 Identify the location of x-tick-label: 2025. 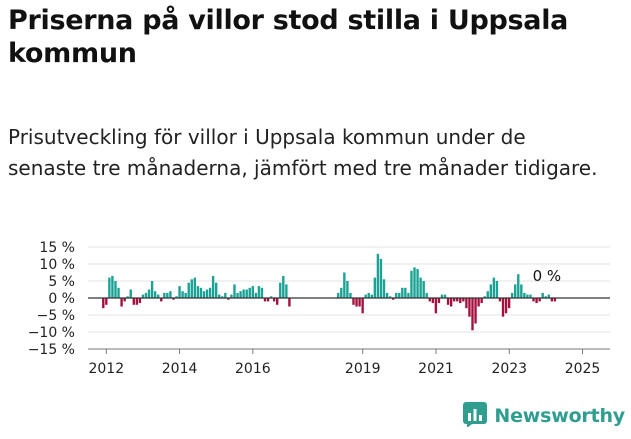
(583, 369).